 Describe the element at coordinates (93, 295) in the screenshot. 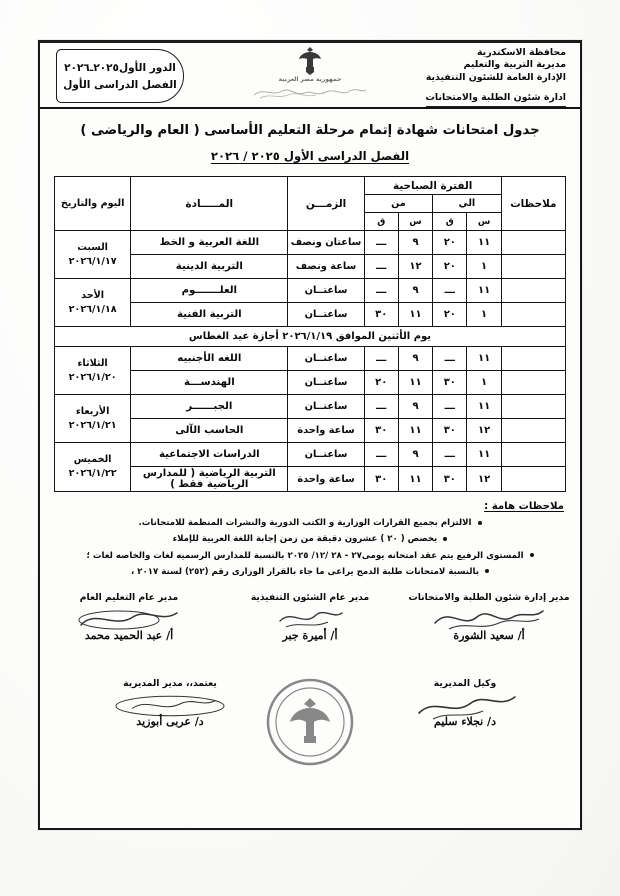

I see `day-name: الأحد` at that location.